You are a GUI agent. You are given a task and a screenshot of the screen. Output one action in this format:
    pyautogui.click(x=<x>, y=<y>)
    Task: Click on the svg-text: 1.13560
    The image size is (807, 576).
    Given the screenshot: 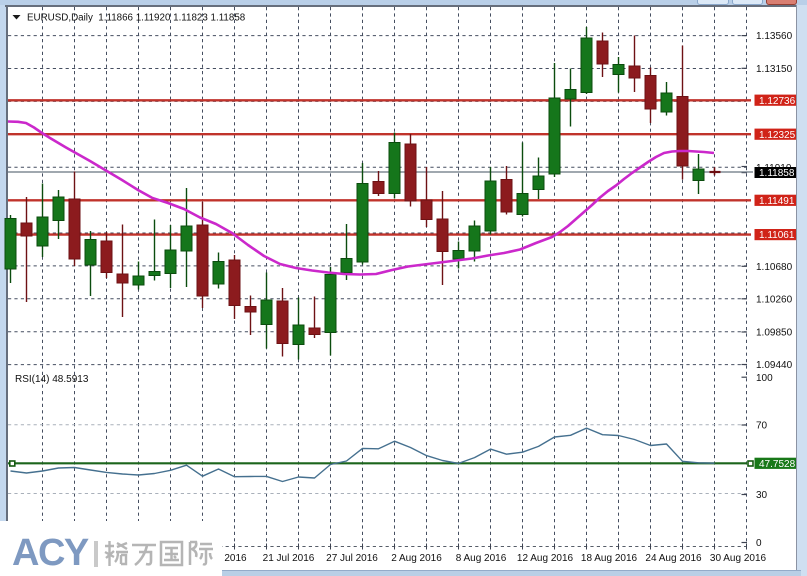 What is the action you would take?
    pyautogui.click(x=774, y=36)
    